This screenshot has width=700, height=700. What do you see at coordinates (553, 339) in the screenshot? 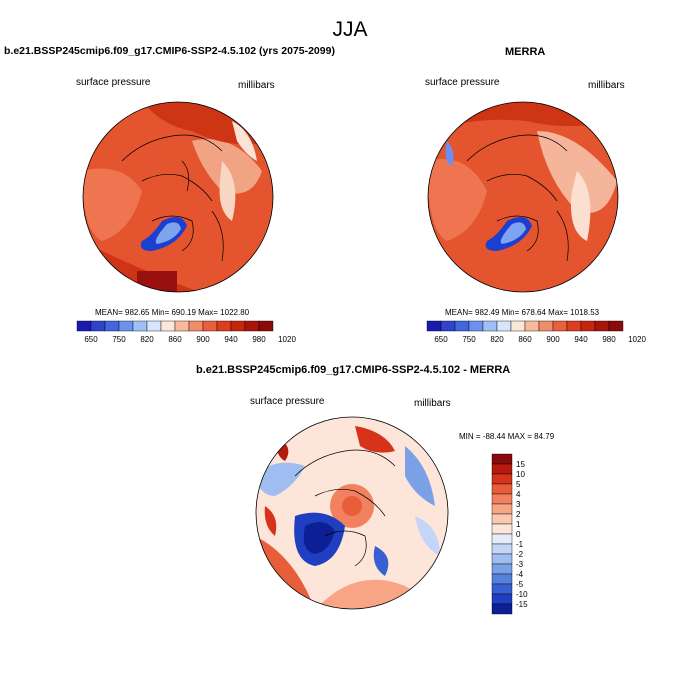
I see `right-colorbar-tick-label: 900` at bounding box center [553, 339].